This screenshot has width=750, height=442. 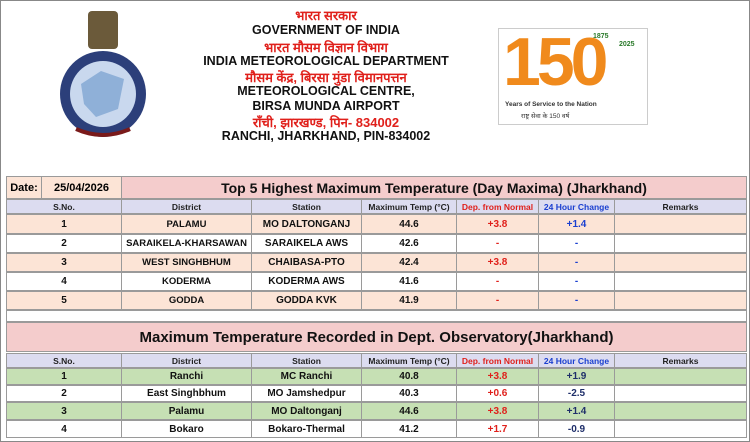 What do you see at coordinates (186, 429) in the screenshot?
I see `table-cell: Bokaro` at bounding box center [186, 429].